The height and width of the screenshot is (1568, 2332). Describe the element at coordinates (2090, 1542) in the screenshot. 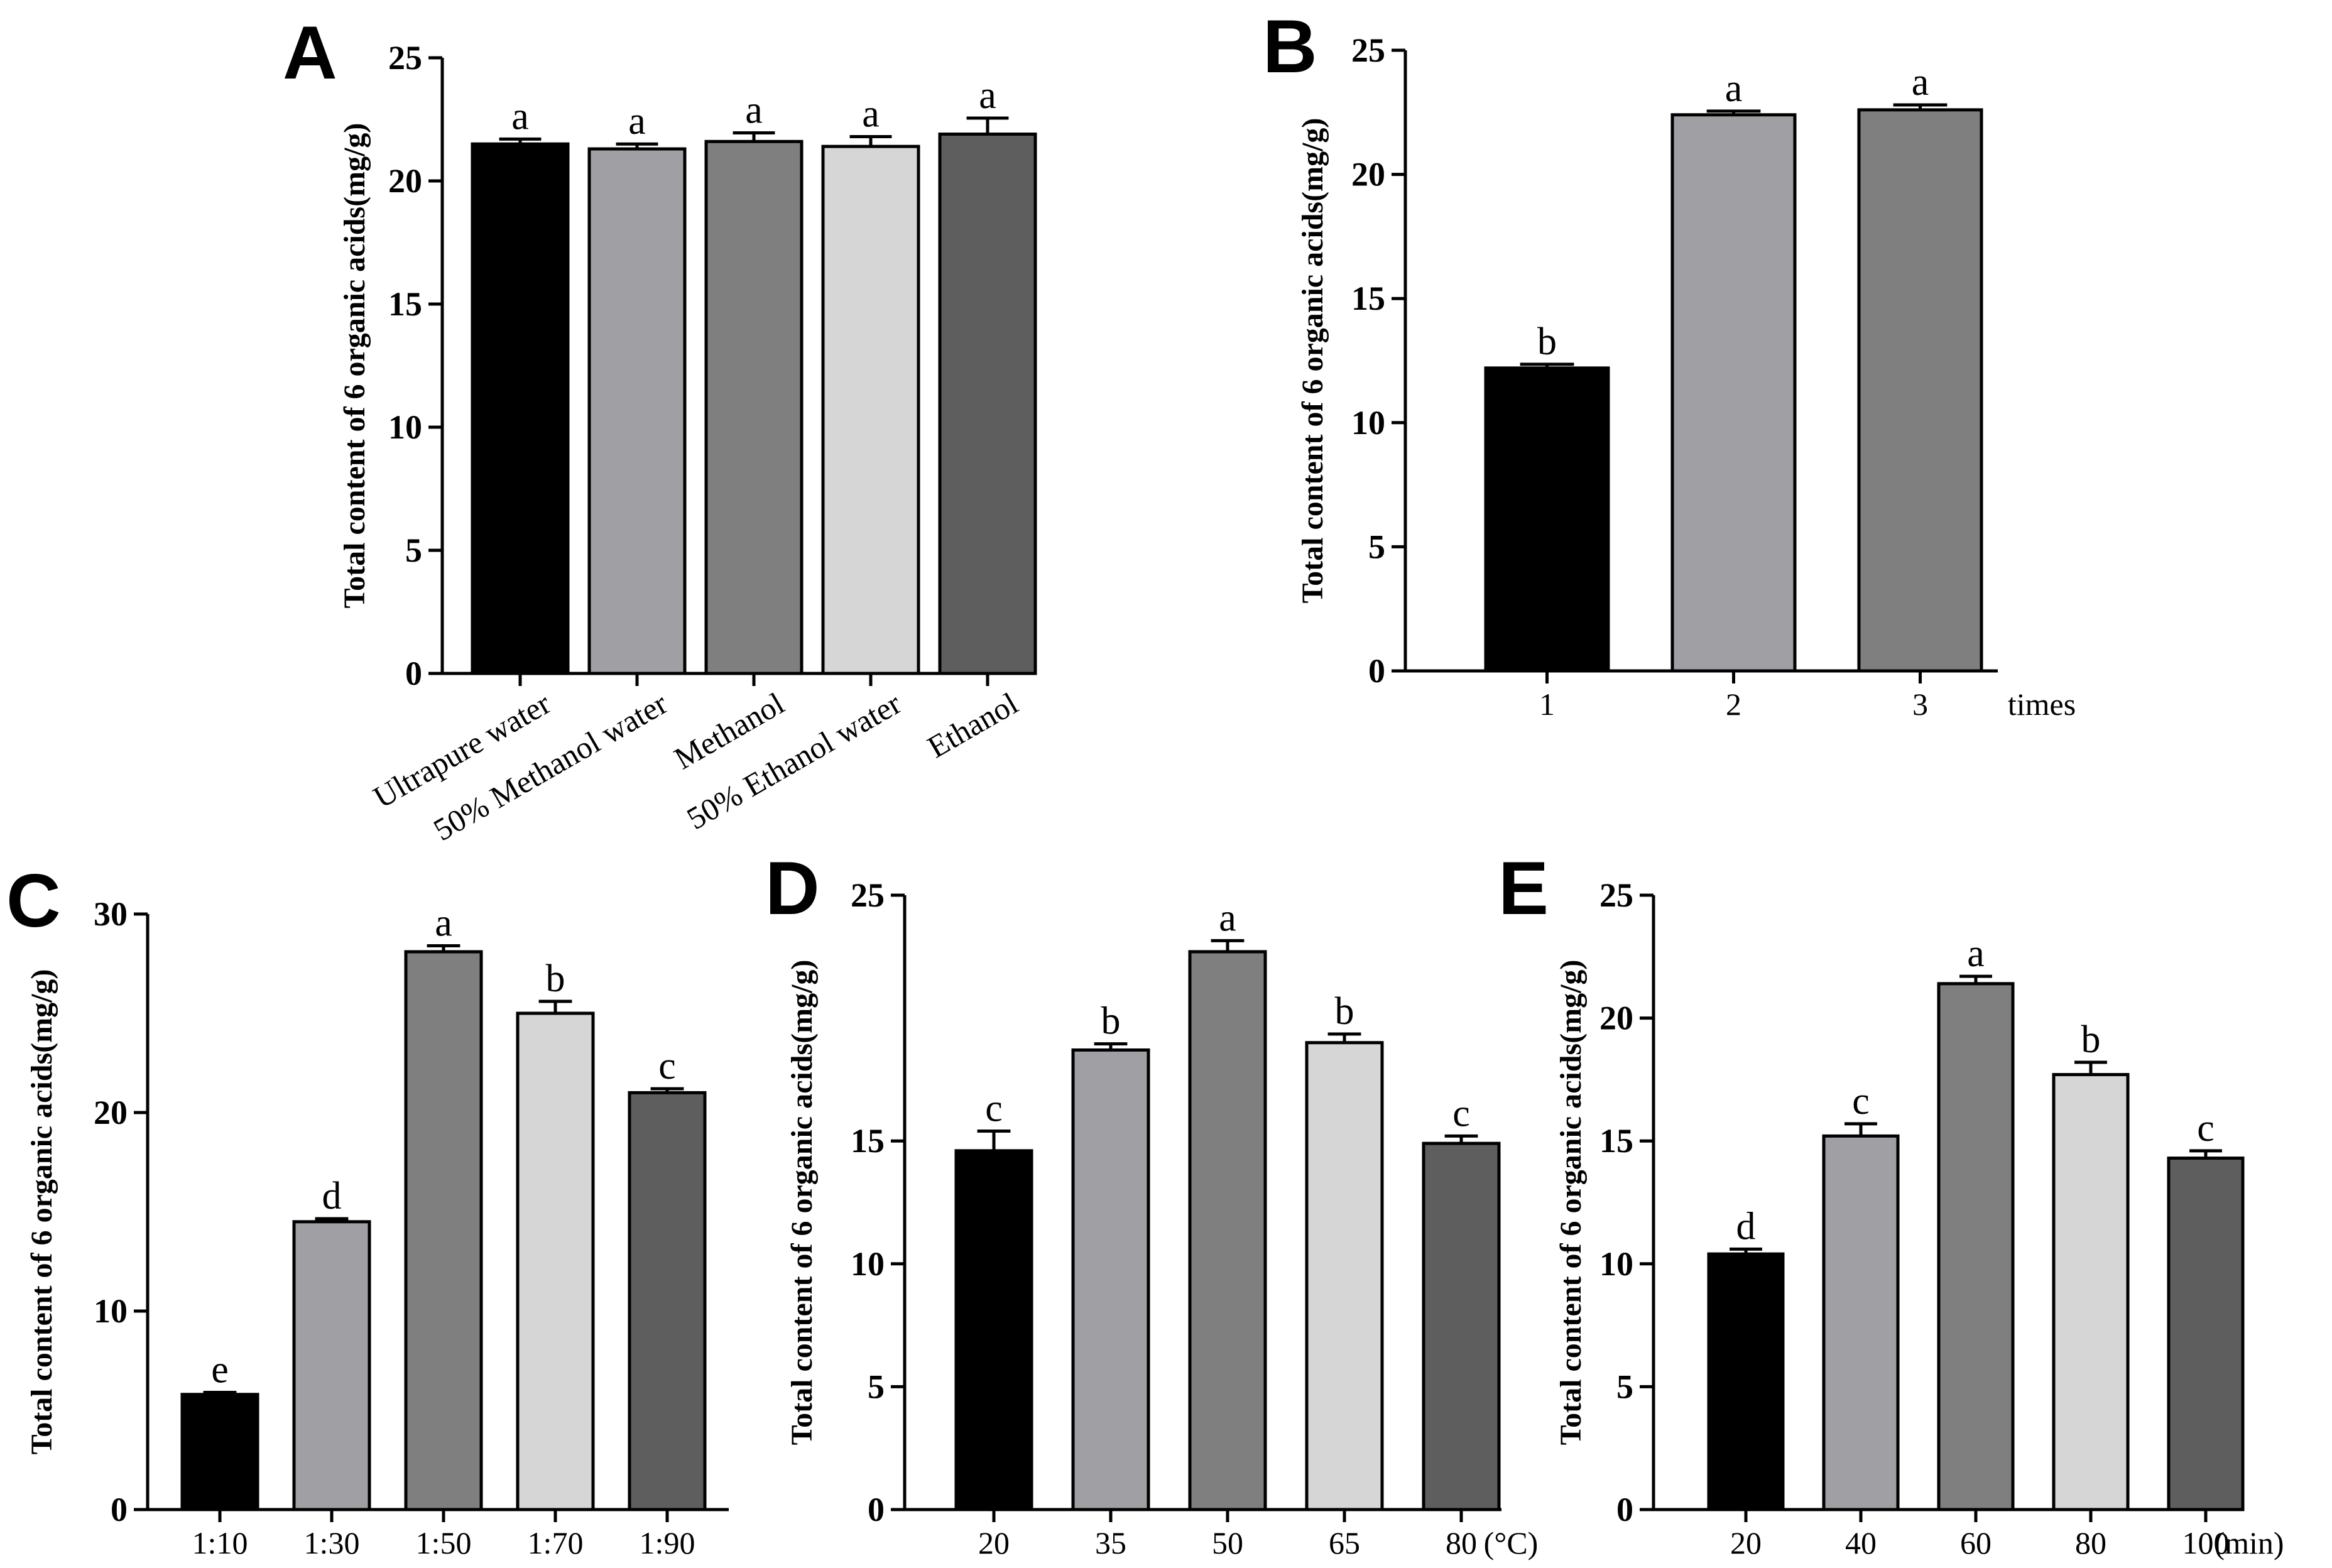

I see `x-tick-label: 80` at that location.